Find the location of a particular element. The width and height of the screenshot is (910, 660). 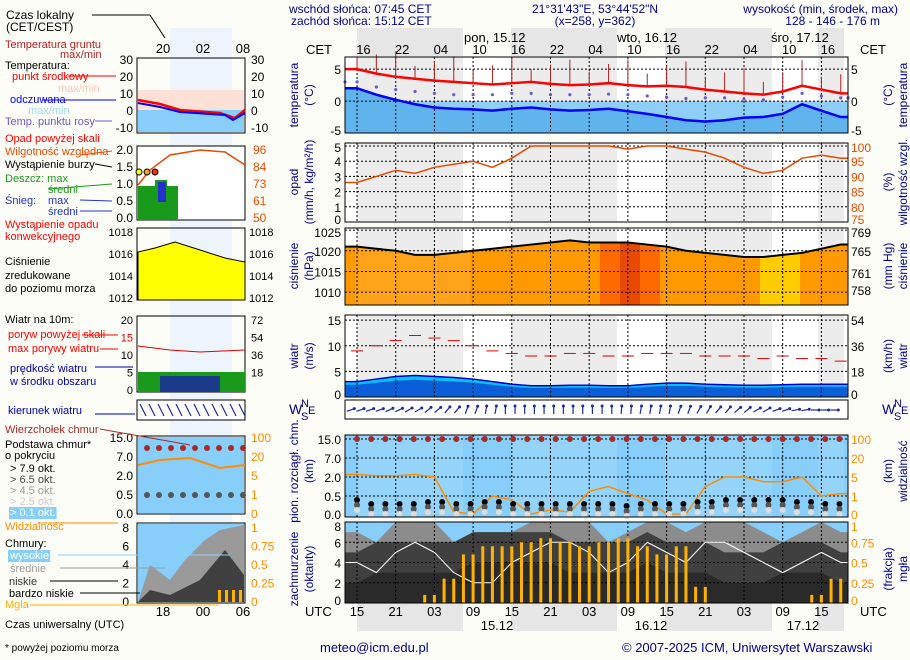

legend-wind-title: Wiatr na 10m: is located at coordinates (39, 320).